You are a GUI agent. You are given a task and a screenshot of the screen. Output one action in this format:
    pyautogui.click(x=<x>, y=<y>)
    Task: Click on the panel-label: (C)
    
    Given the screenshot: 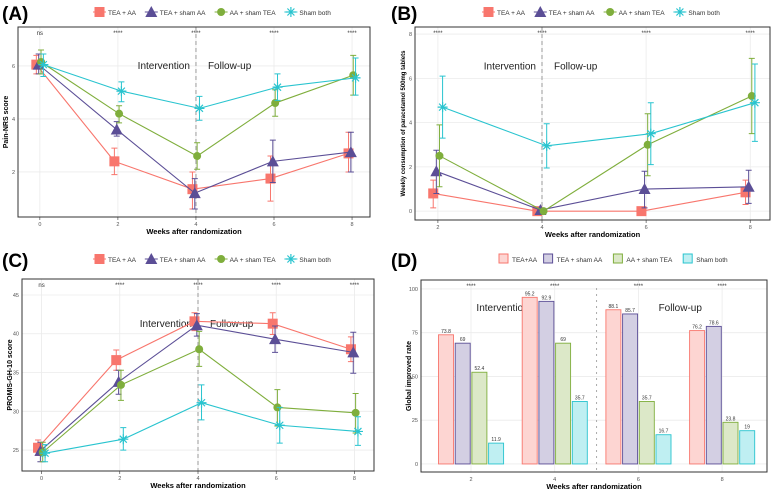 What is the action you would take?
    pyautogui.click(x=15, y=261)
    